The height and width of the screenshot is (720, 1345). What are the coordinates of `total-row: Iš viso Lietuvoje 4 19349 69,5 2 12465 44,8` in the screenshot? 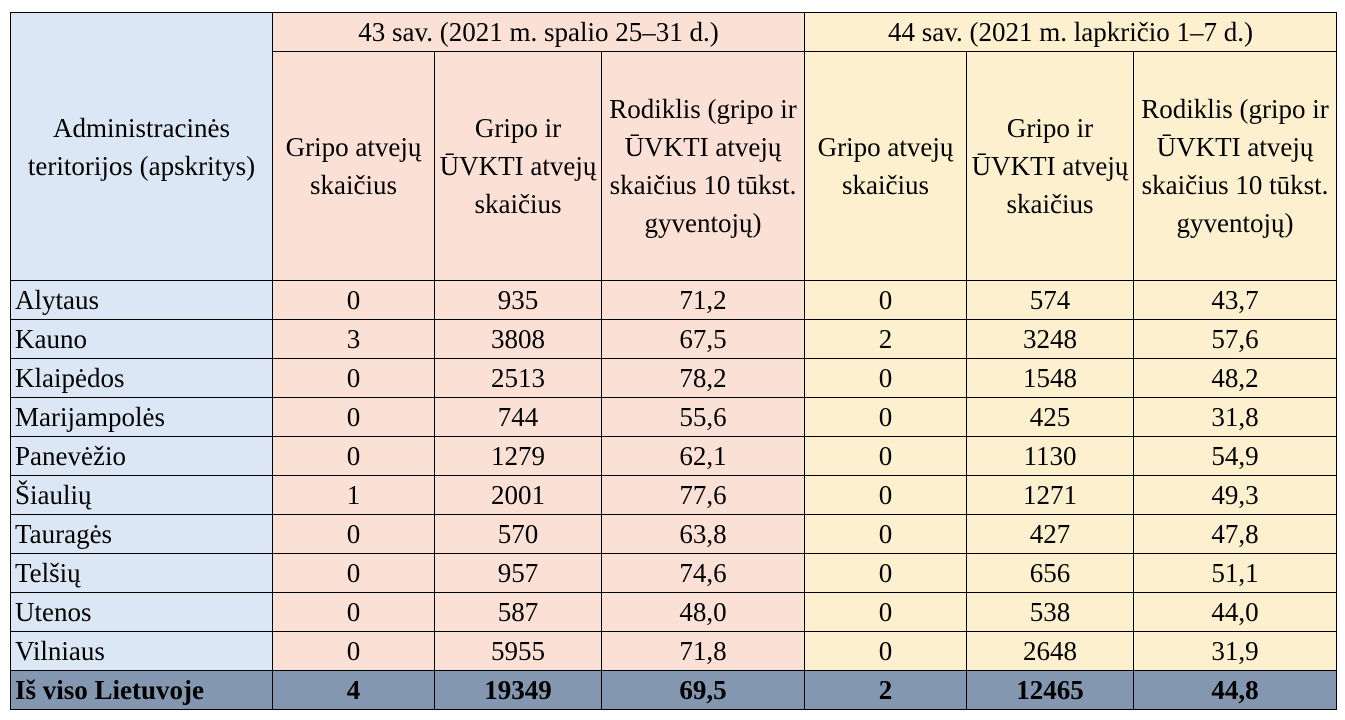 It's located at (674, 690).